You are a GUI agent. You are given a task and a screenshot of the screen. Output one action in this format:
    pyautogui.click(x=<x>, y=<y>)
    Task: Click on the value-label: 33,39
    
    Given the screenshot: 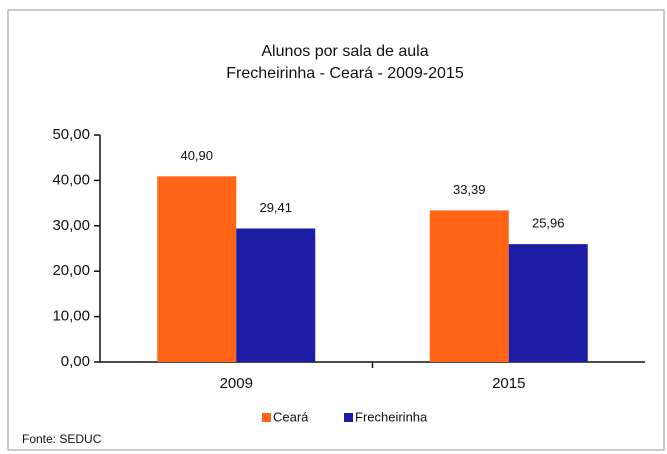 What is the action you would take?
    pyautogui.click(x=469, y=189)
    